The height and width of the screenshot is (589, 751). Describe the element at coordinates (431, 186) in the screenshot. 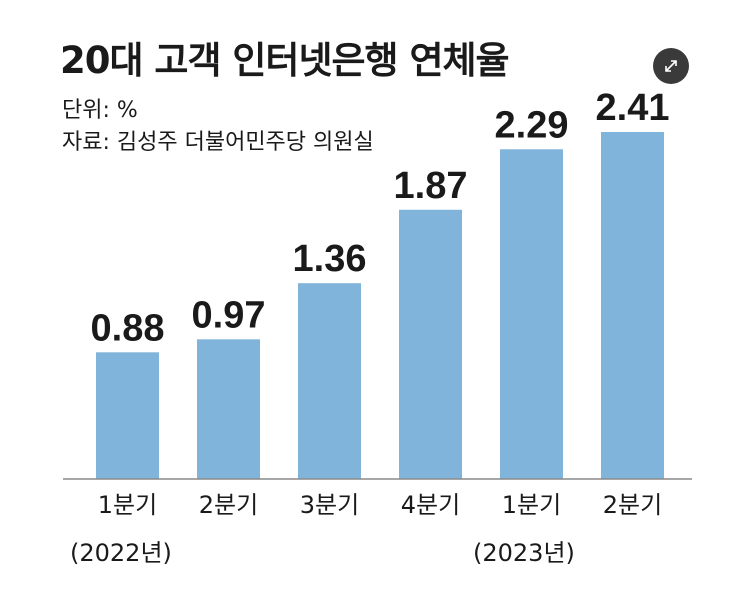

I see `value-label-4: 1.87` at that location.